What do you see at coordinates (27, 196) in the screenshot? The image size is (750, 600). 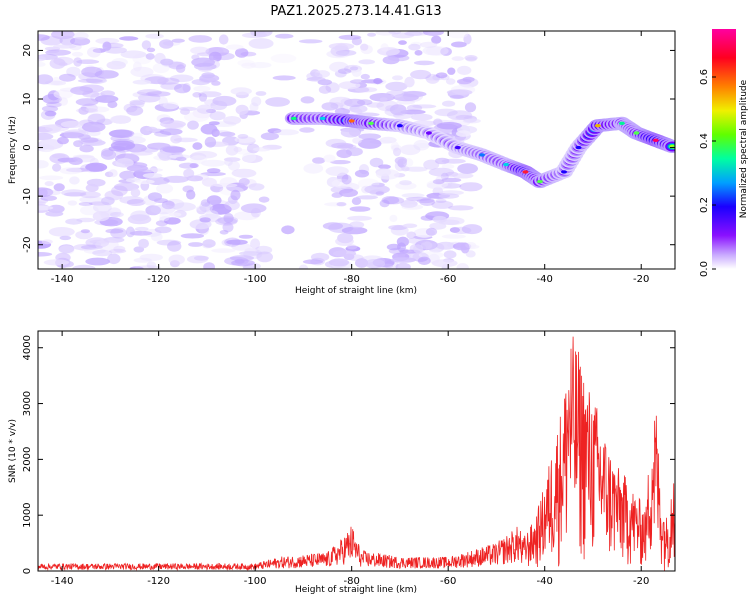 I see `y-tick-label: -10` at bounding box center [27, 196].